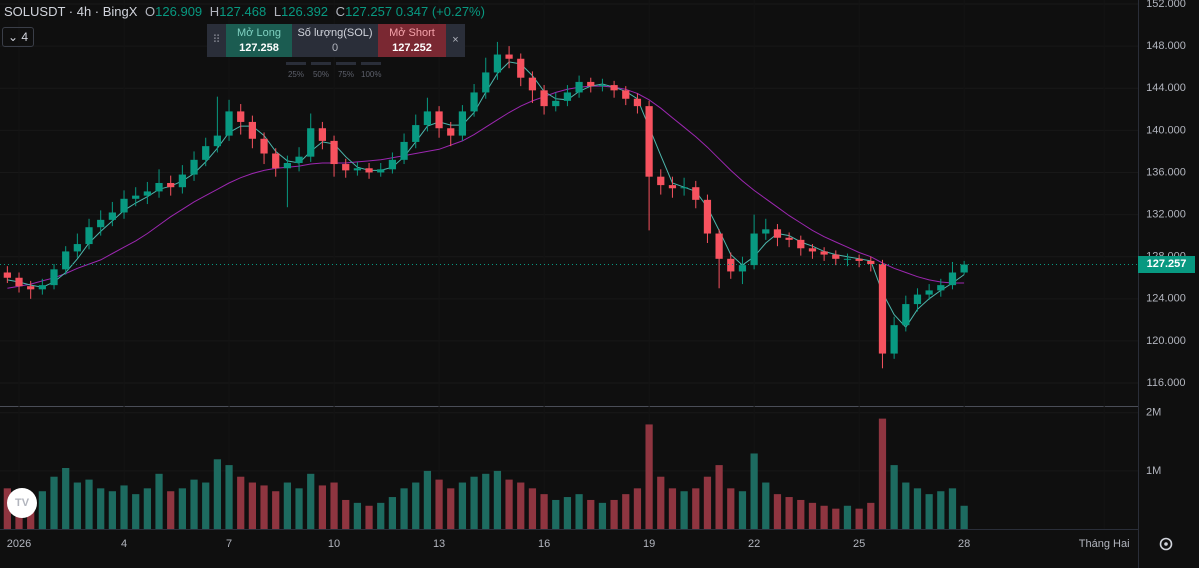 This screenshot has height=568, width=1199. What do you see at coordinates (1166, 299) in the screenshot?
I see `y-tick-label: 124.000` at bounding box center [1166, 299].